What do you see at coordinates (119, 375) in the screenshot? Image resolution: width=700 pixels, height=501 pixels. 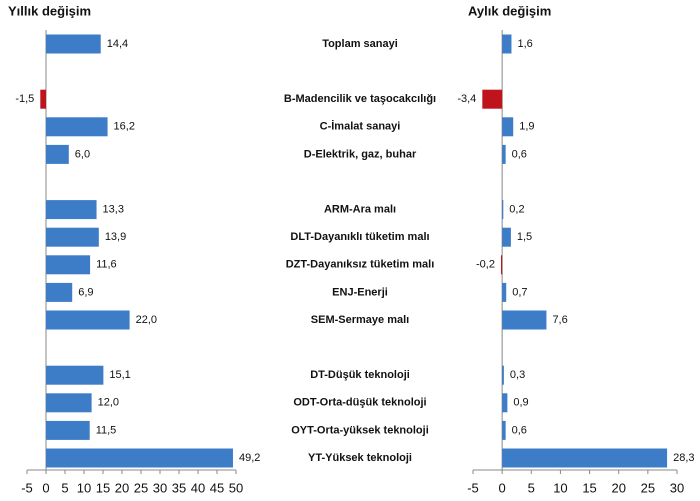 I see `data-label: 15,1` at bounding box center [119, 375].